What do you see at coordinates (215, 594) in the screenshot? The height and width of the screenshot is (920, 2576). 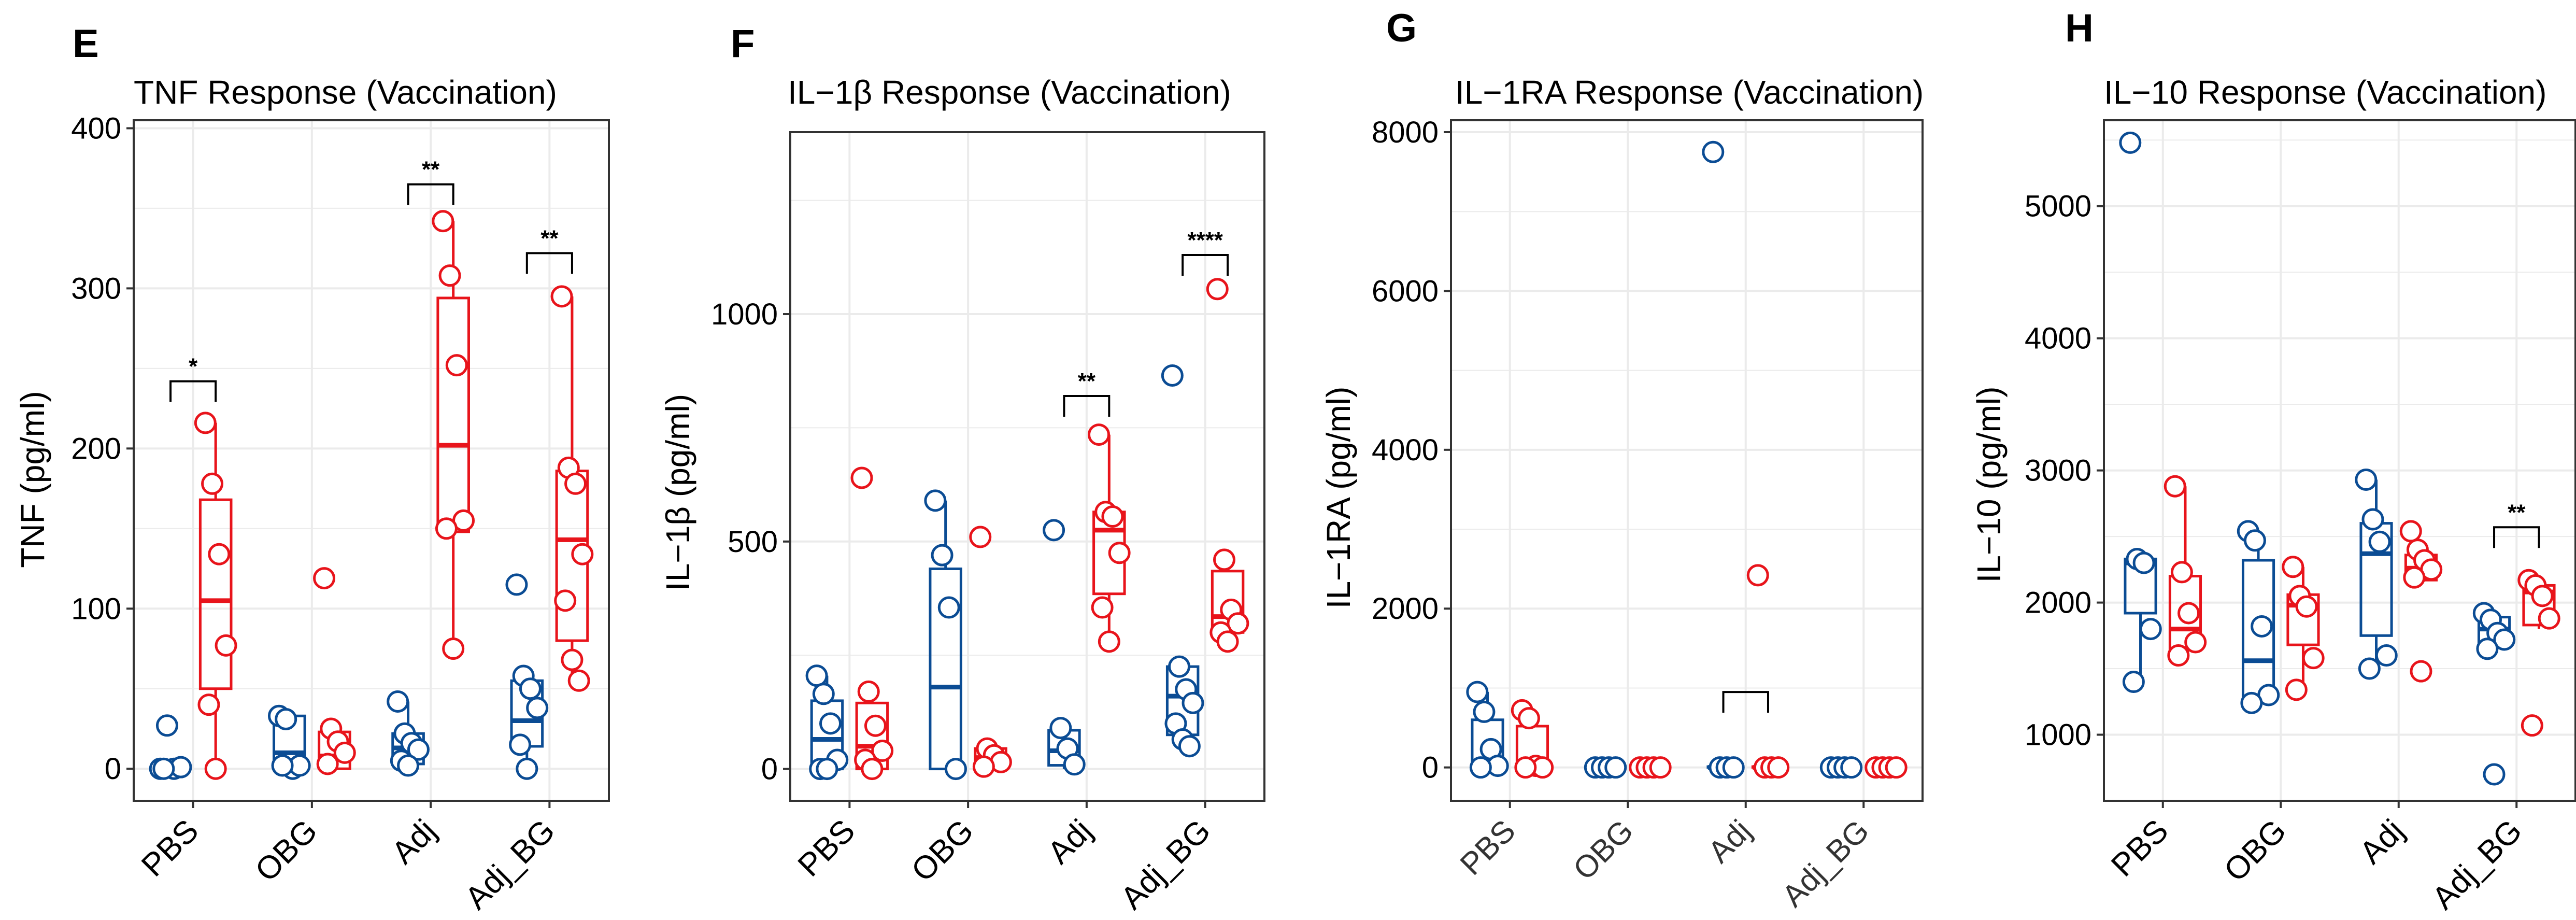 I see `box` at bounding box center [215, 594].